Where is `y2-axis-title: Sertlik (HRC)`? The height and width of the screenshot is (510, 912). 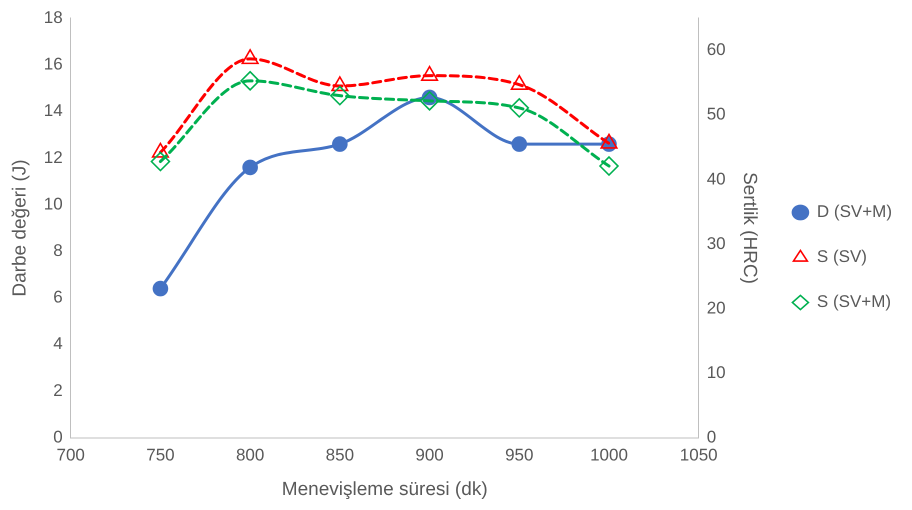
y2-axis-title: Sertlik (HRC) is located at coordinates (749, 228).